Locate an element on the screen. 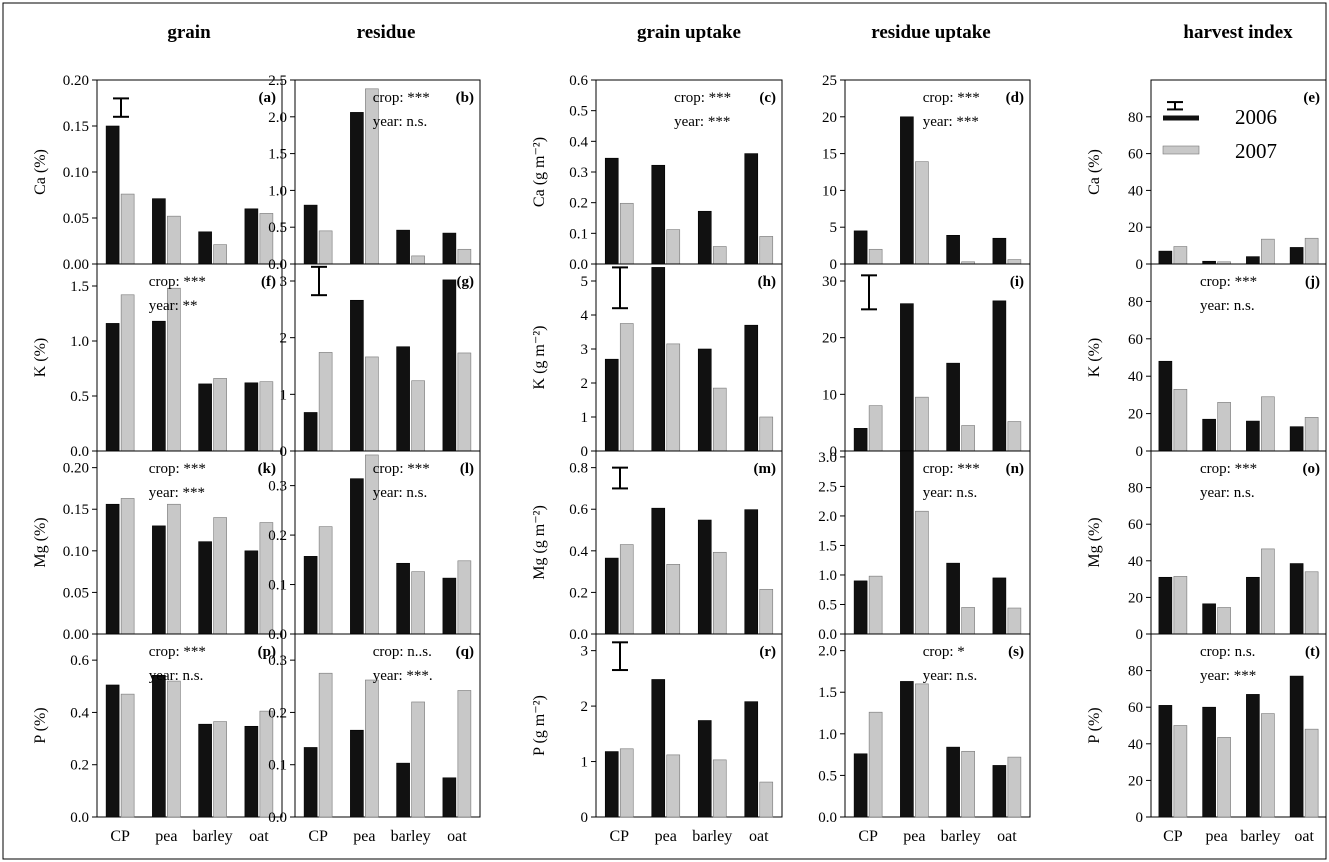  y-tick-label: 0.05 is located at coordinates (76, 593).